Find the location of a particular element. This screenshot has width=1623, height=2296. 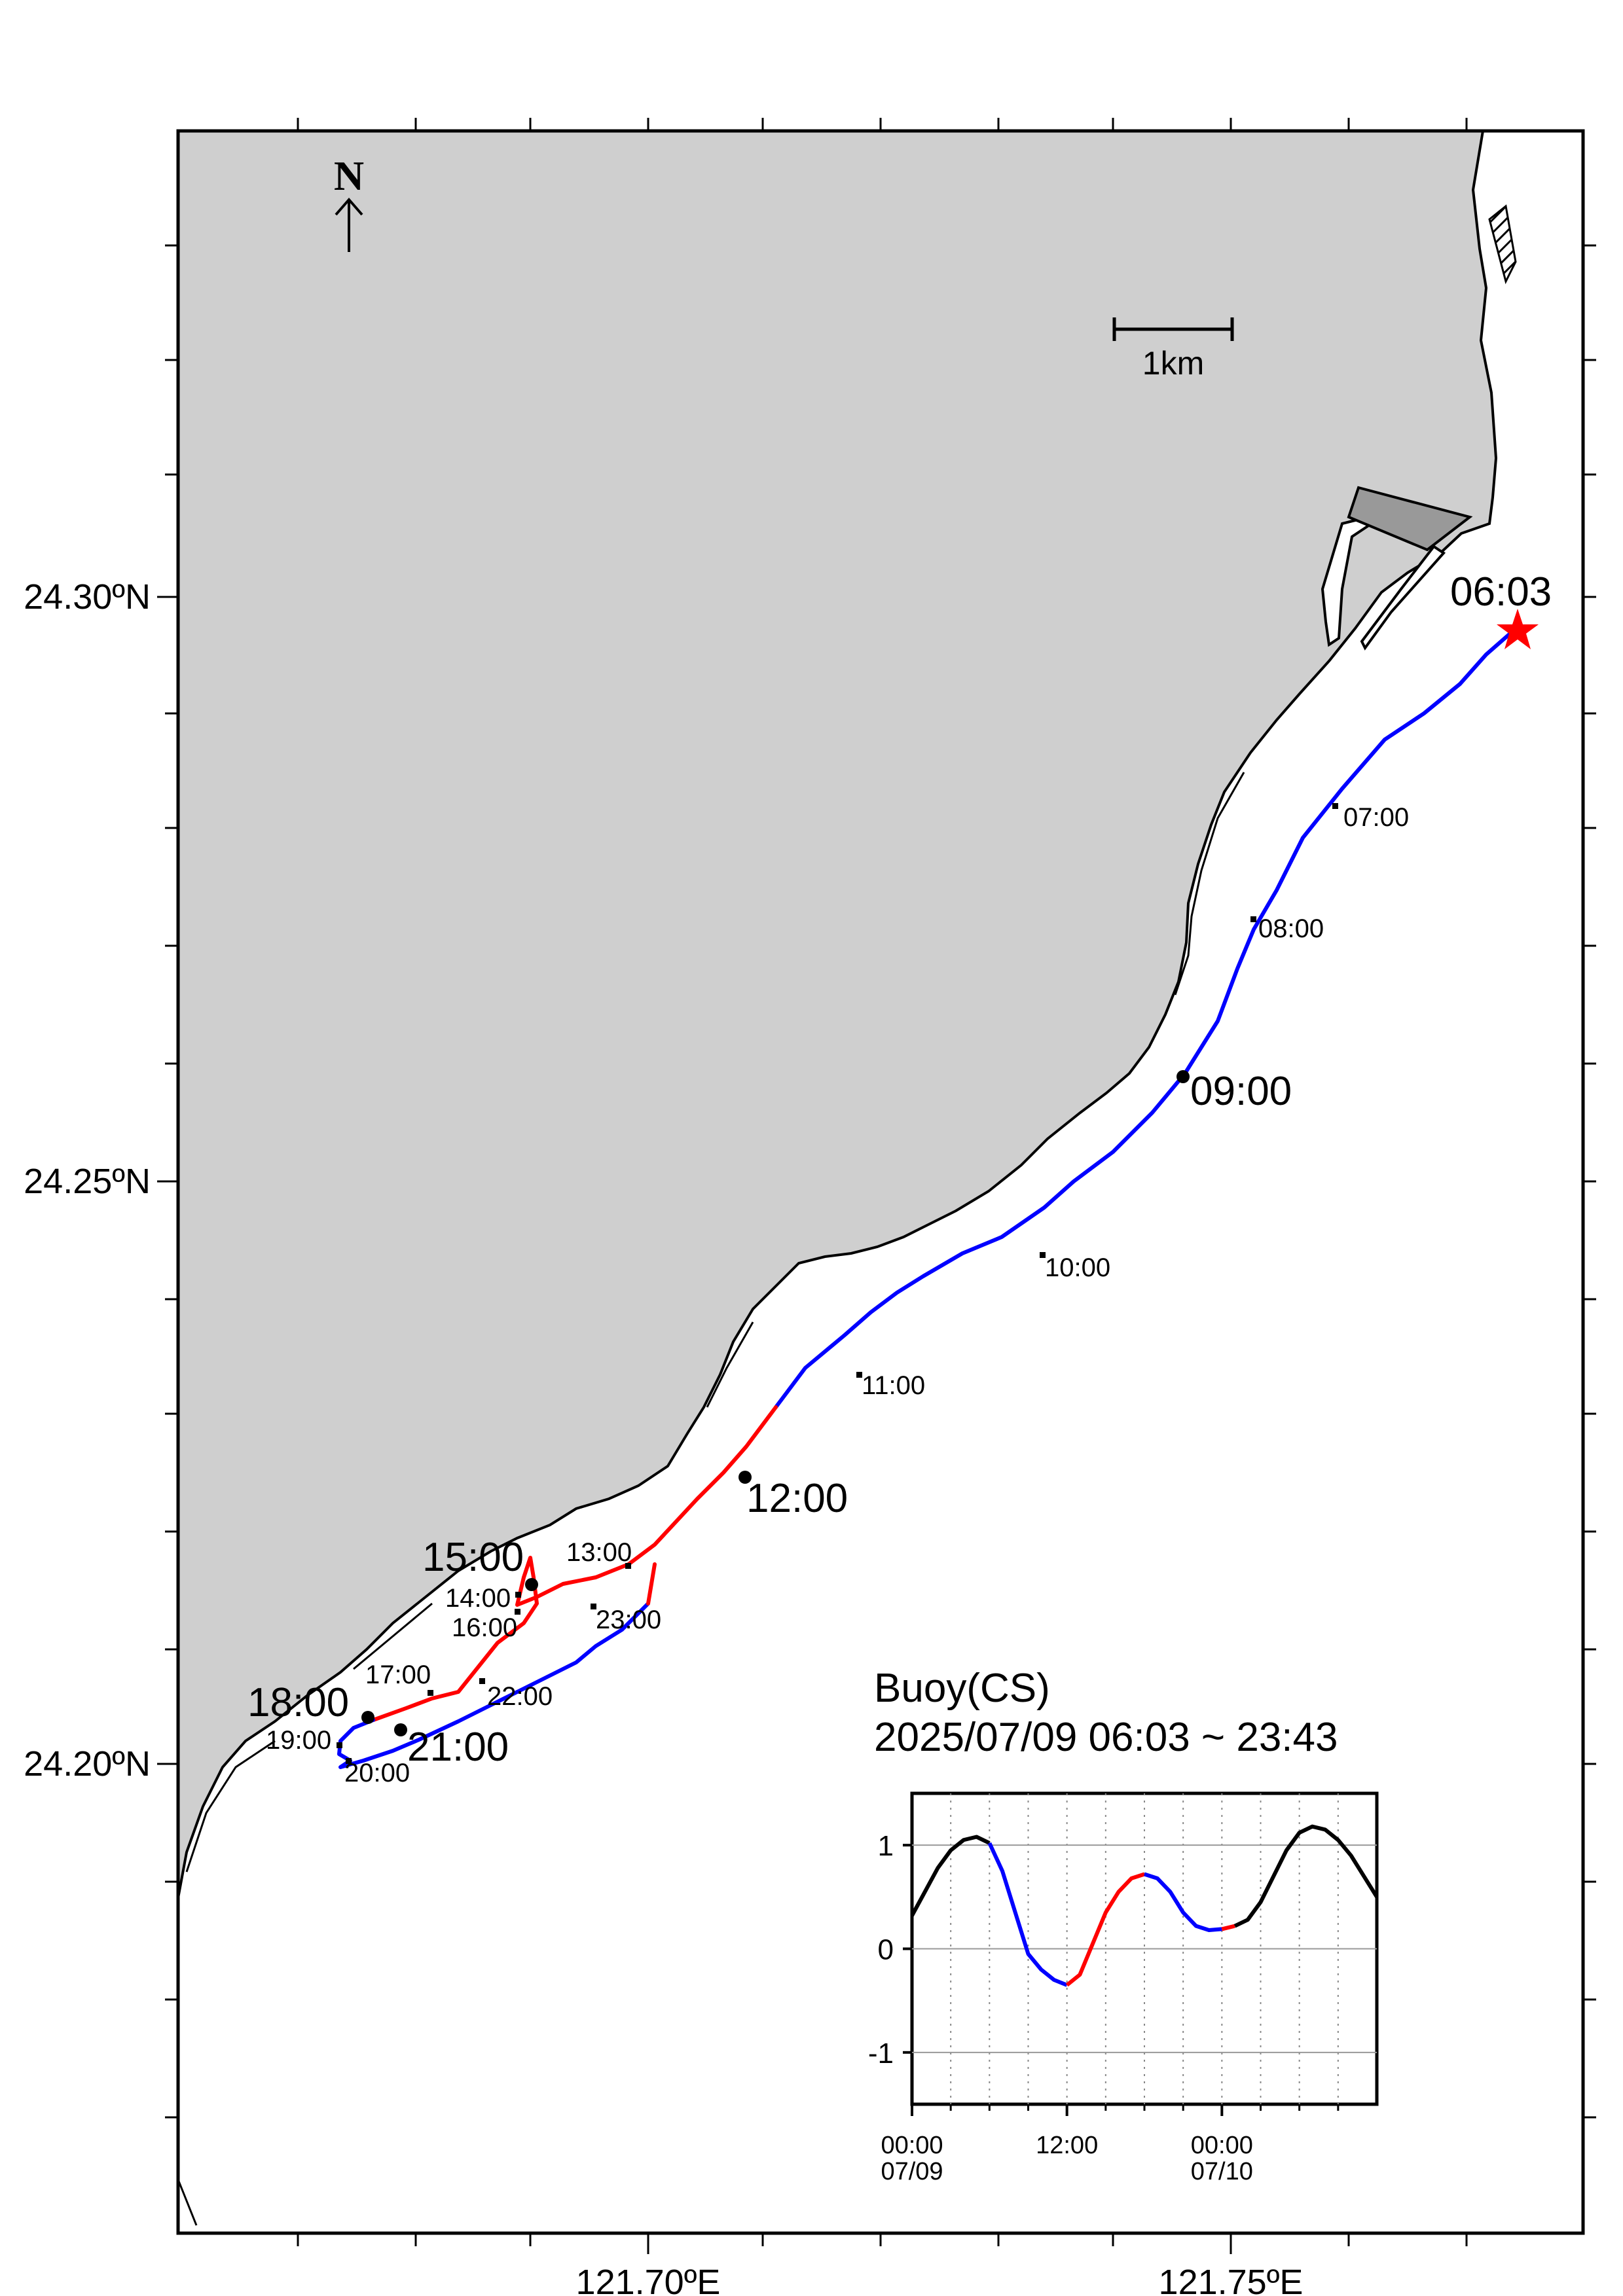

time-label-1500: 15:00 is located at coordinates (473, 1557).